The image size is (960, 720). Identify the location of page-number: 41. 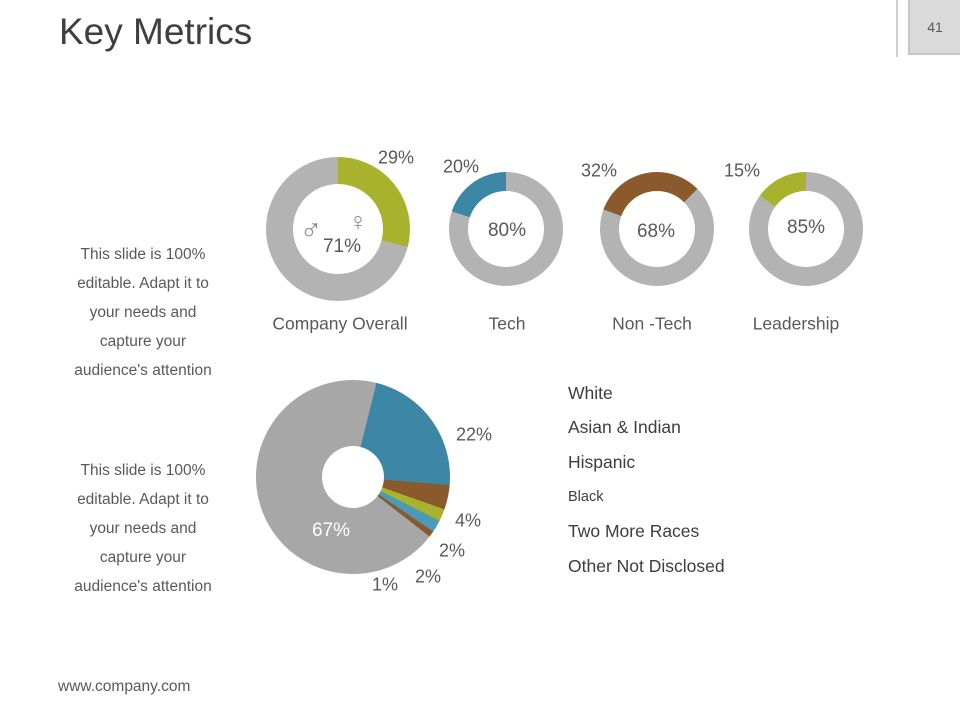
(935, 26).